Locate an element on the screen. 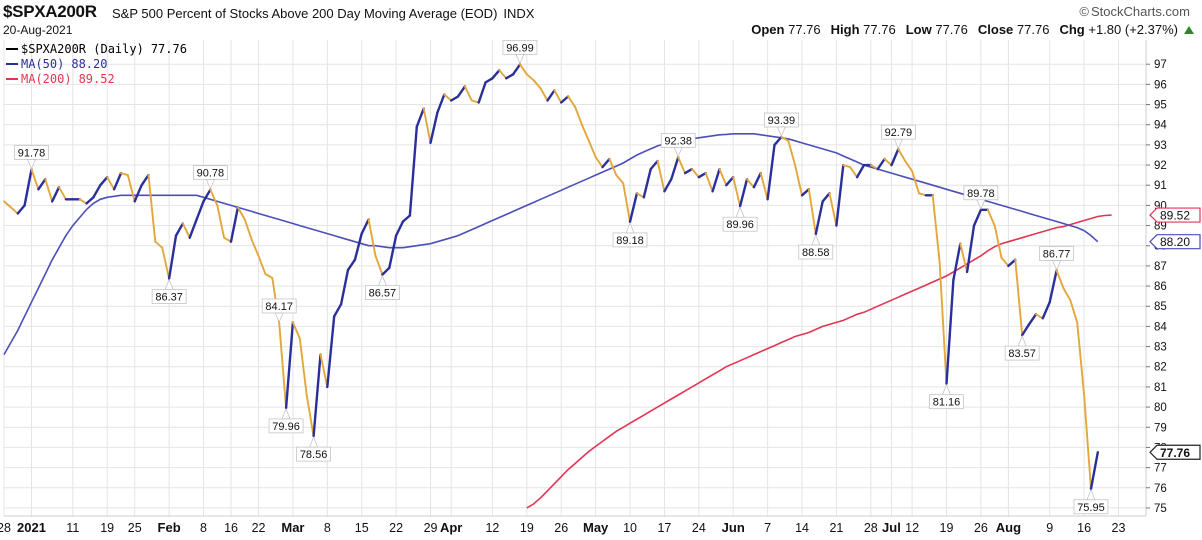 The image size is (1202, 540). x-tick-label: 28 is located at coordinates (871, 528).